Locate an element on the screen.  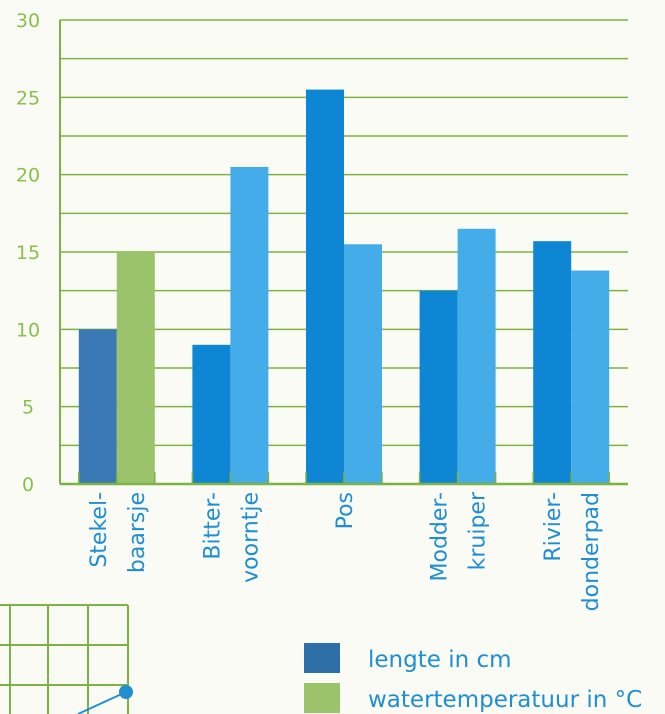
y-tick-label: 20 is located at coordinates (28, 176).